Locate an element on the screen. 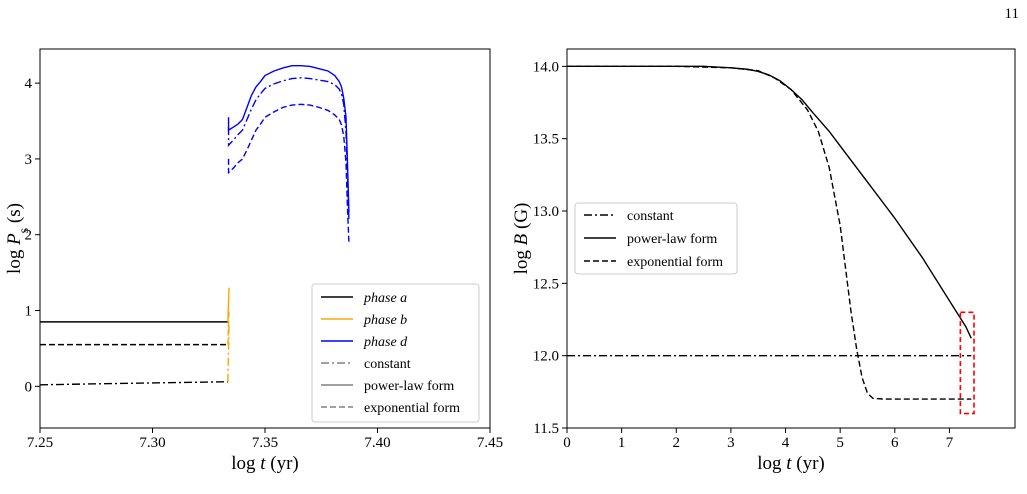 This screenshot has width=1027, height=494. left-series-phase-b-constant is located at coordinates (228, 353).